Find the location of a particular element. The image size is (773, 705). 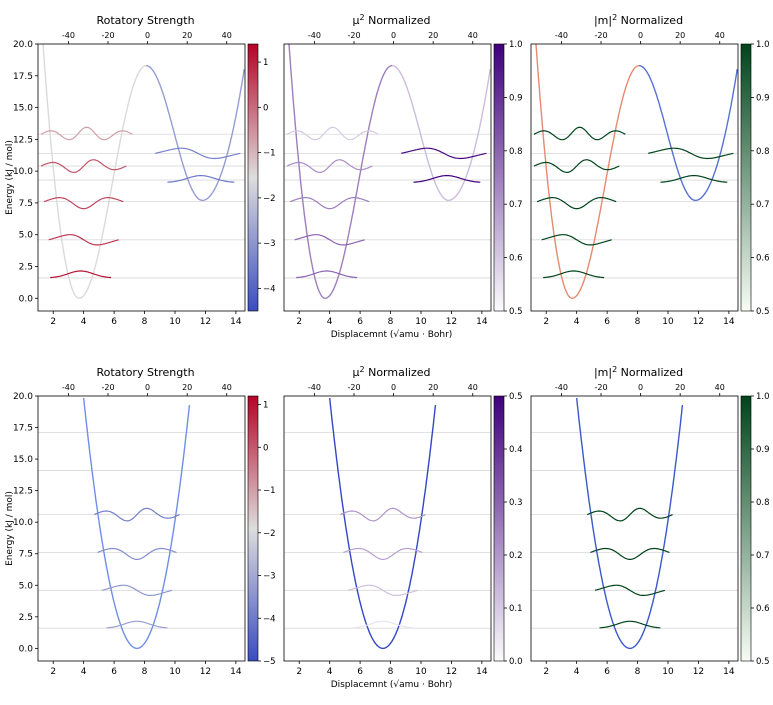

potential-curve-harmonic is located at coordinates (383, 523).